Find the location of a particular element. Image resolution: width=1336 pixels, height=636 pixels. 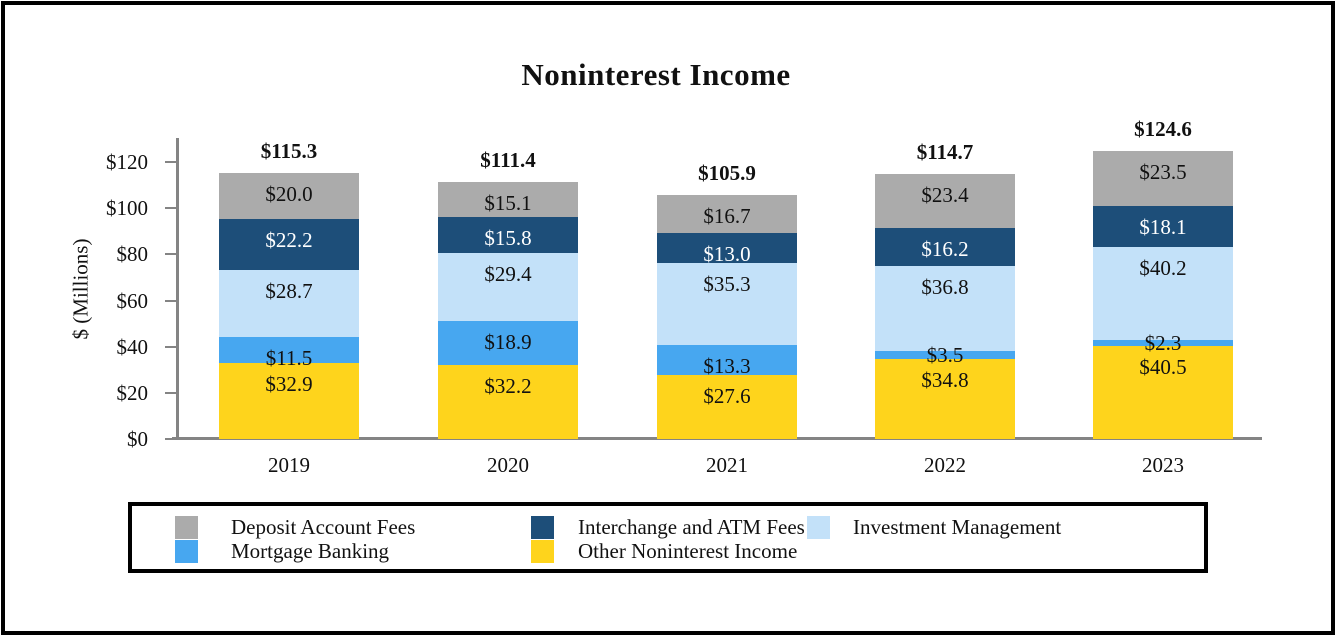

legend-swatch-interchange-and-atm-fees is located at coordinates (542, 527).